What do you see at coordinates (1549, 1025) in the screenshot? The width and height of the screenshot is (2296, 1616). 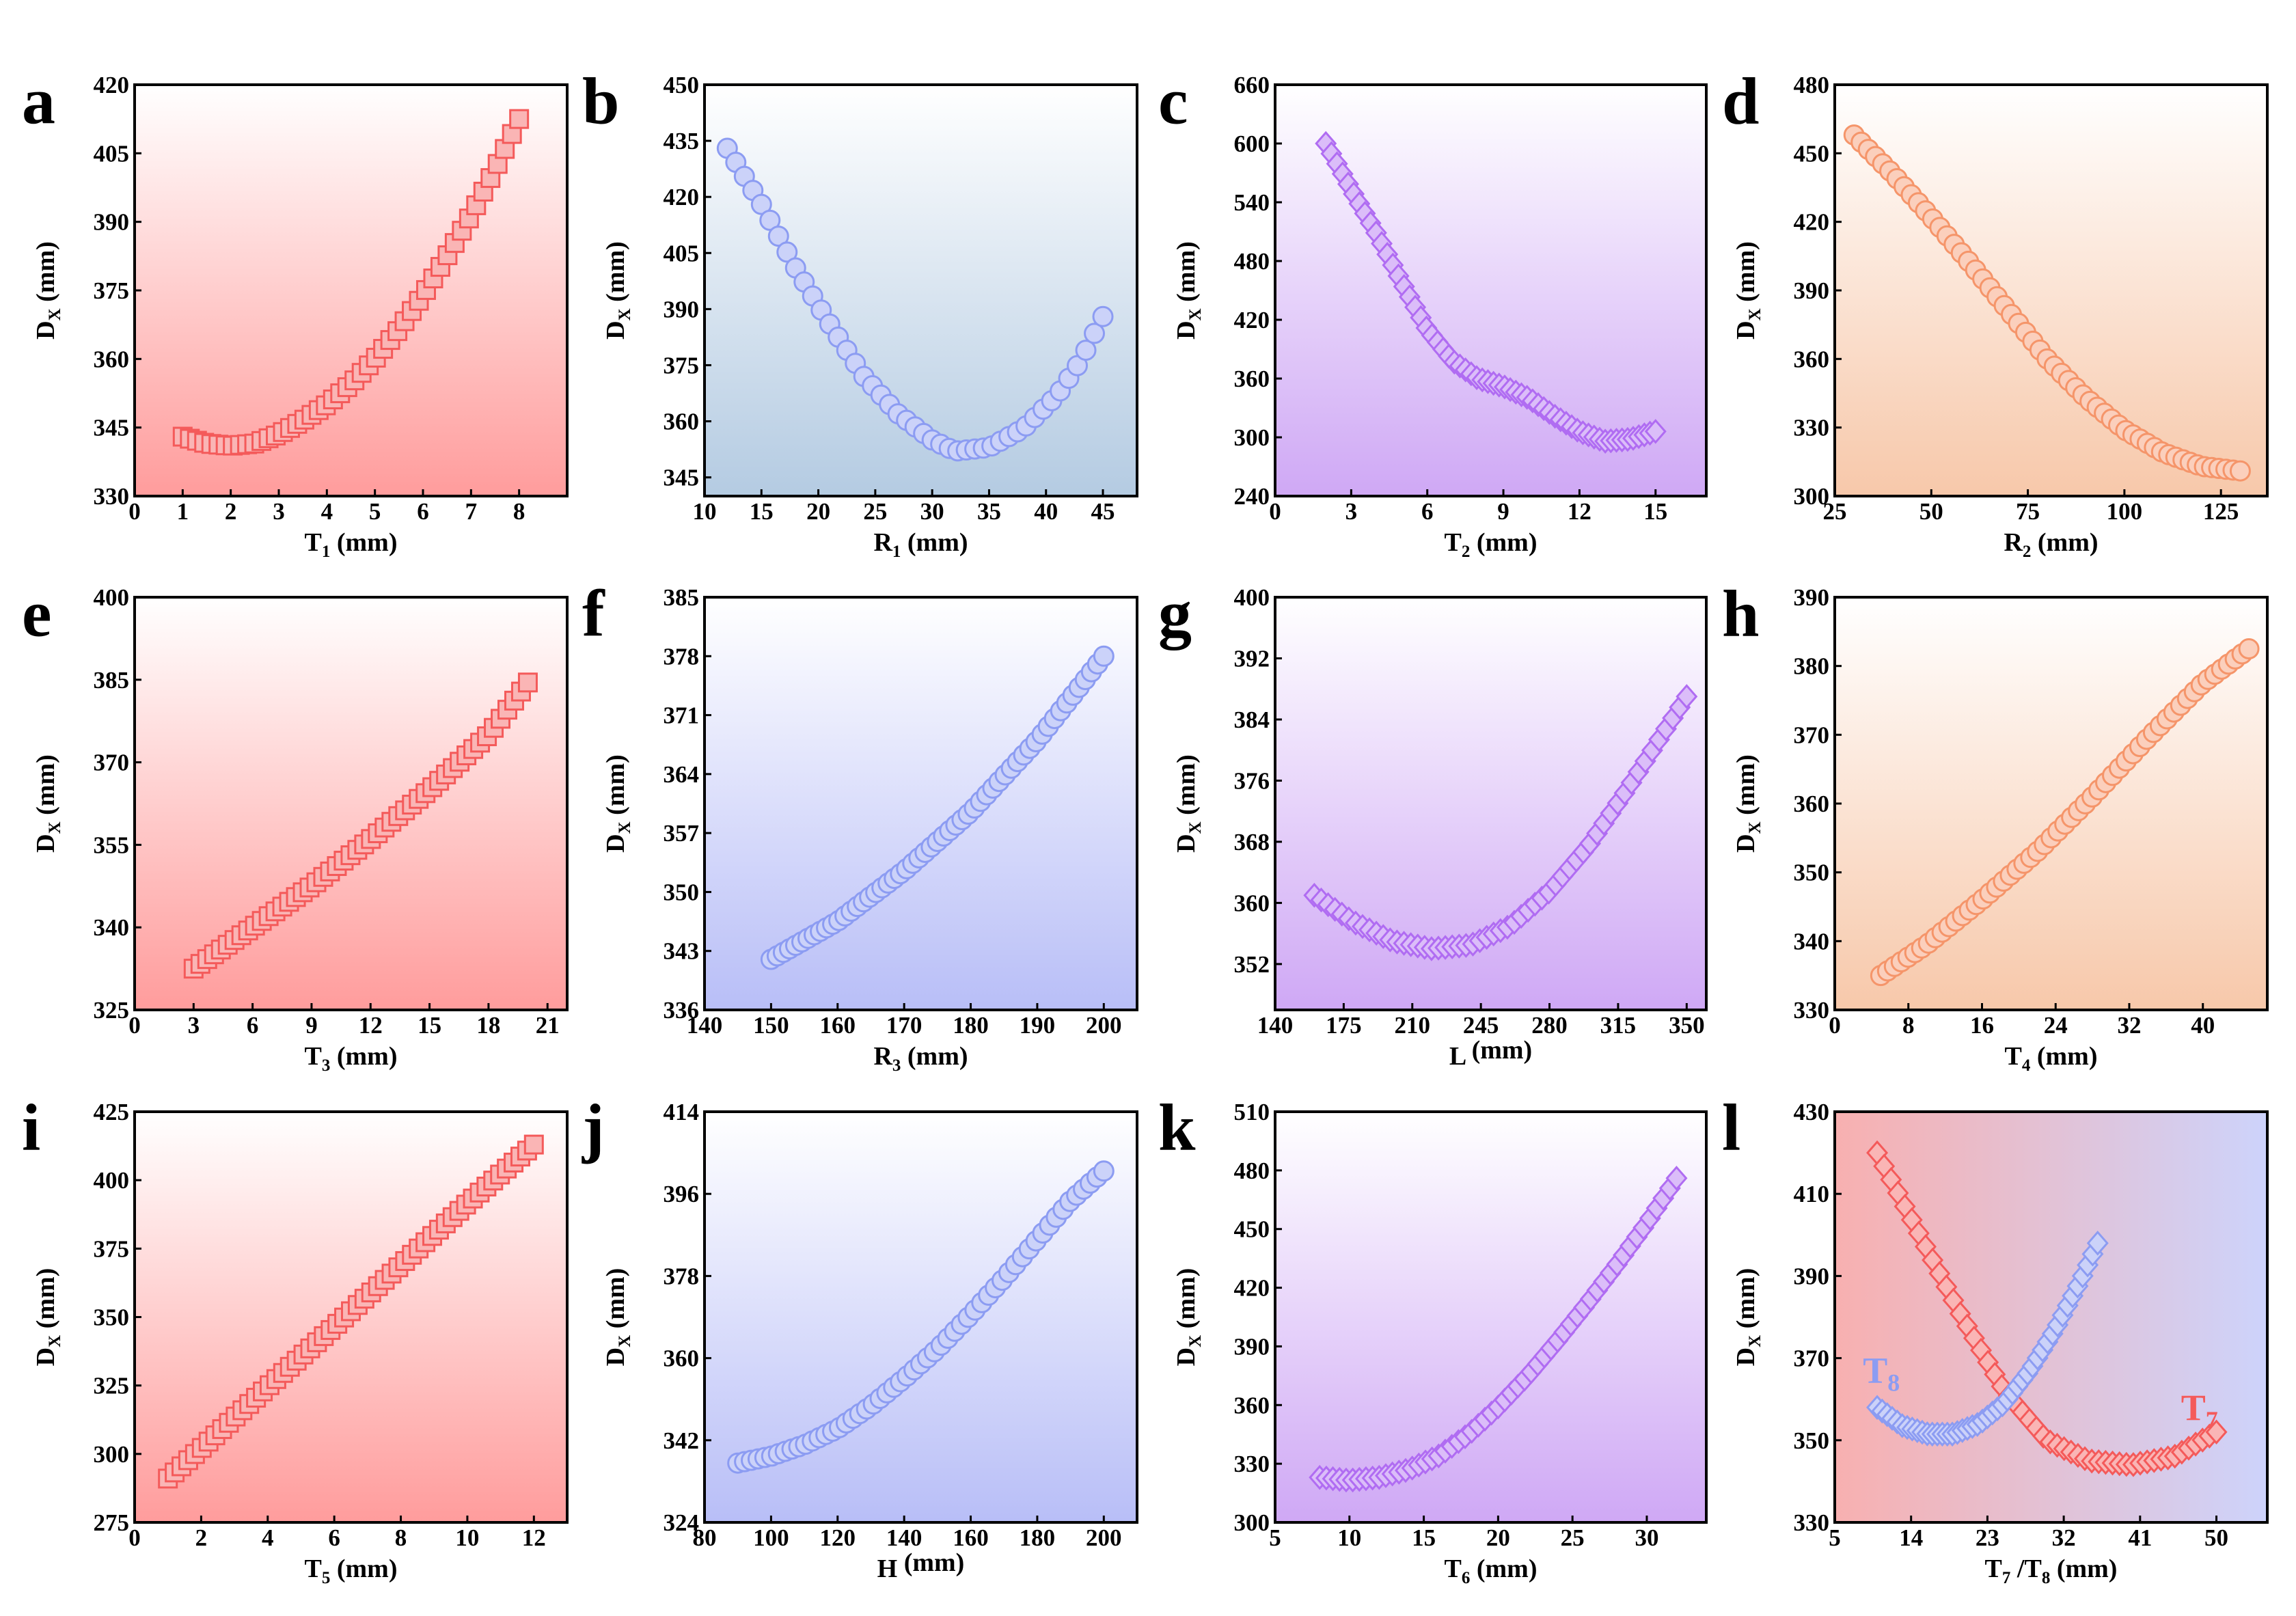 I see `x-tick-label: 280` at bounding box center [1549, 1025].